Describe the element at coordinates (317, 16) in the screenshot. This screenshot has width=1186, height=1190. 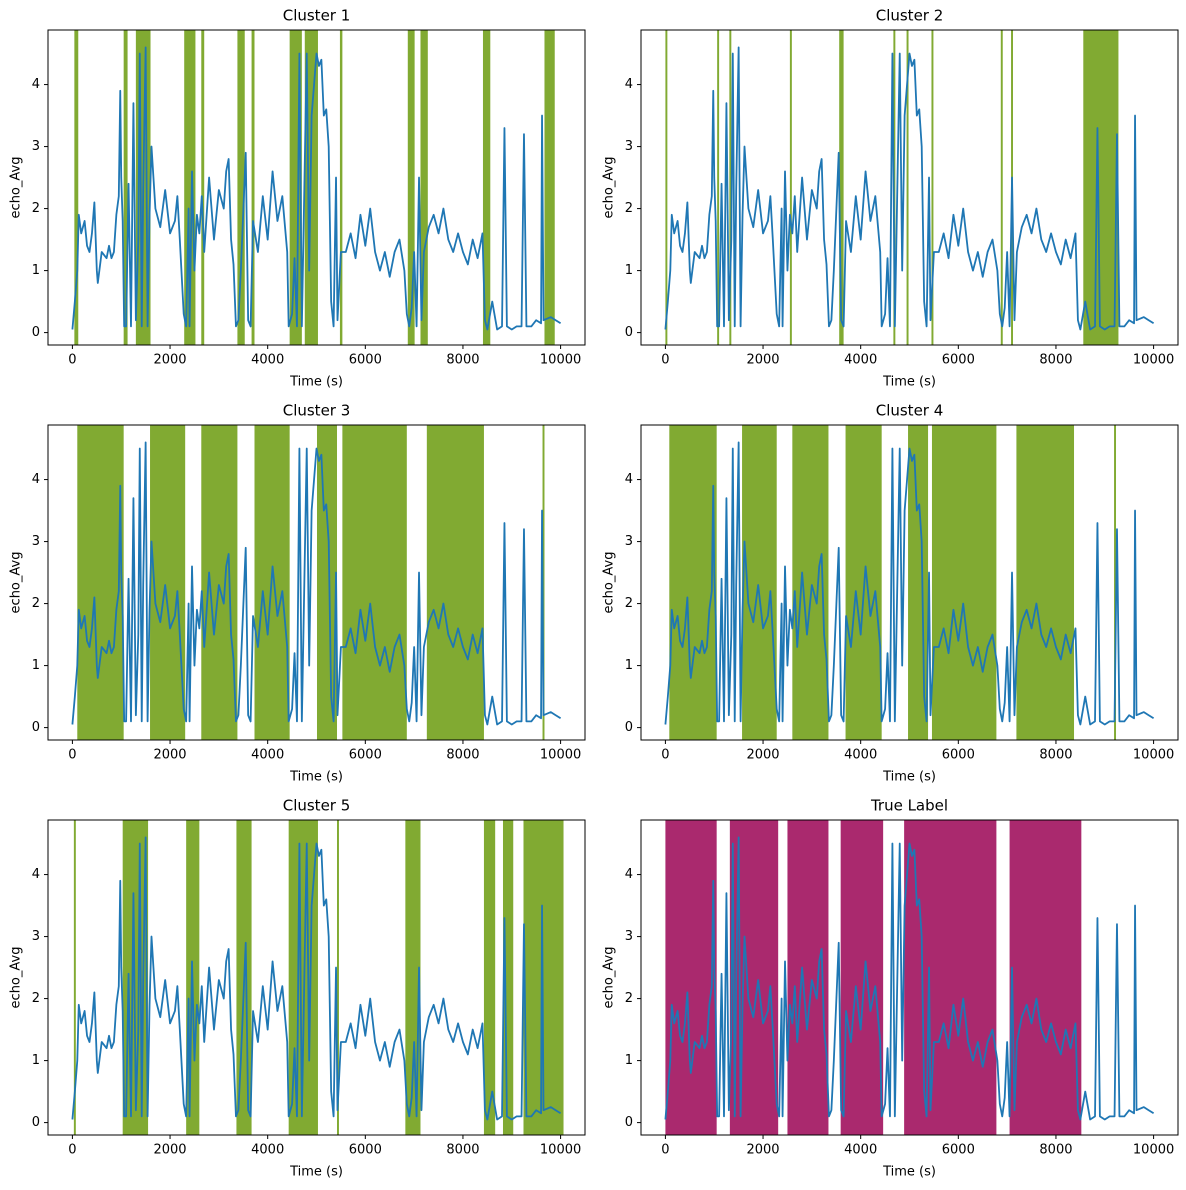
I see `chart-title: Cluster 1` at that location.